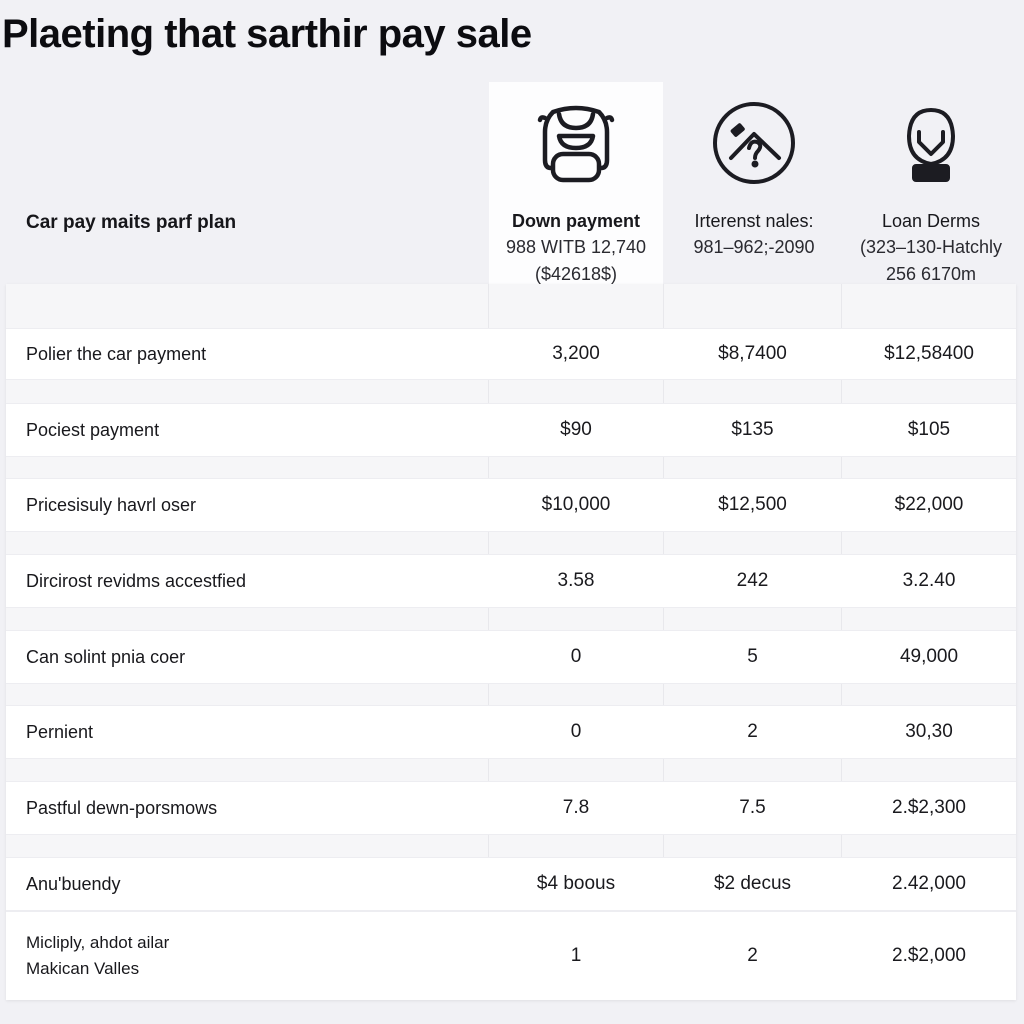 This screenshot has height=1024, width=1024. What do you see at coordinates (576, 807) in the screenshot?
I see `cell-down-payment: 7.8` at bounding box center [576, 807].